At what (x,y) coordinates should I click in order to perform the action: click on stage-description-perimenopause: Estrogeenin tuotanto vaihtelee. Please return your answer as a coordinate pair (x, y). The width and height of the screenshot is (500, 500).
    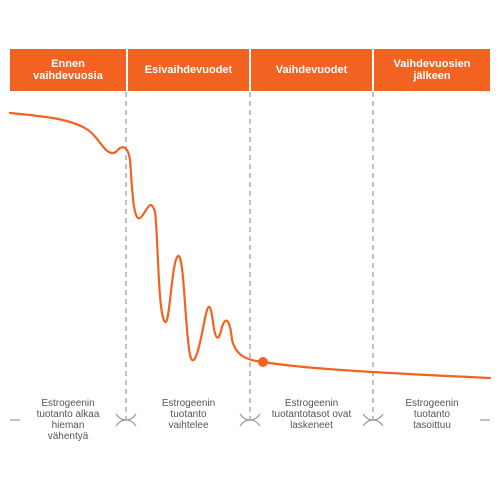
    Looking at the image, I should click on (188, 414).